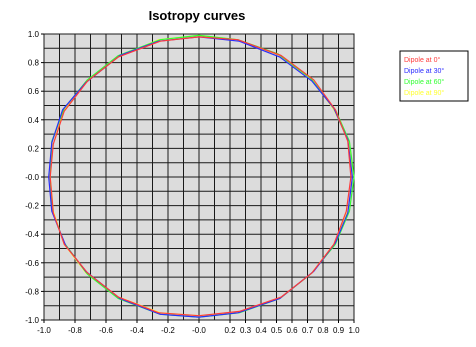 This screenshot has width=476, height=347. I want to click on y-tick-label: -0.8, so click(32, 291).